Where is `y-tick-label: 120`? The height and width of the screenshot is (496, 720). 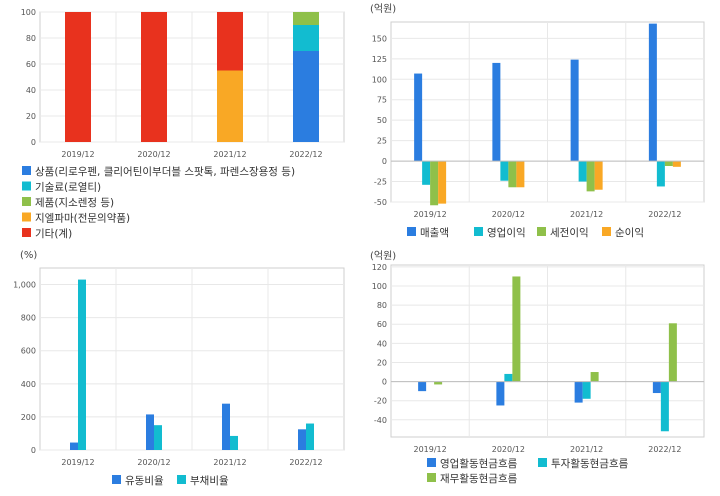 y-tick-label: 120 is located at coordinates (379, 267).